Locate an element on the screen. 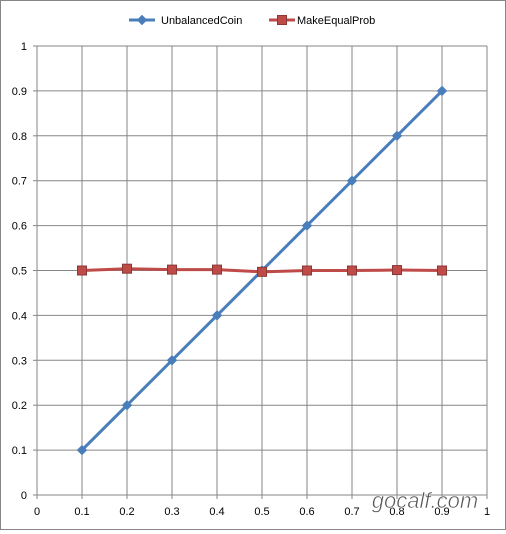  y-tick-label: 0.6 is located at coordinates (19, 227).